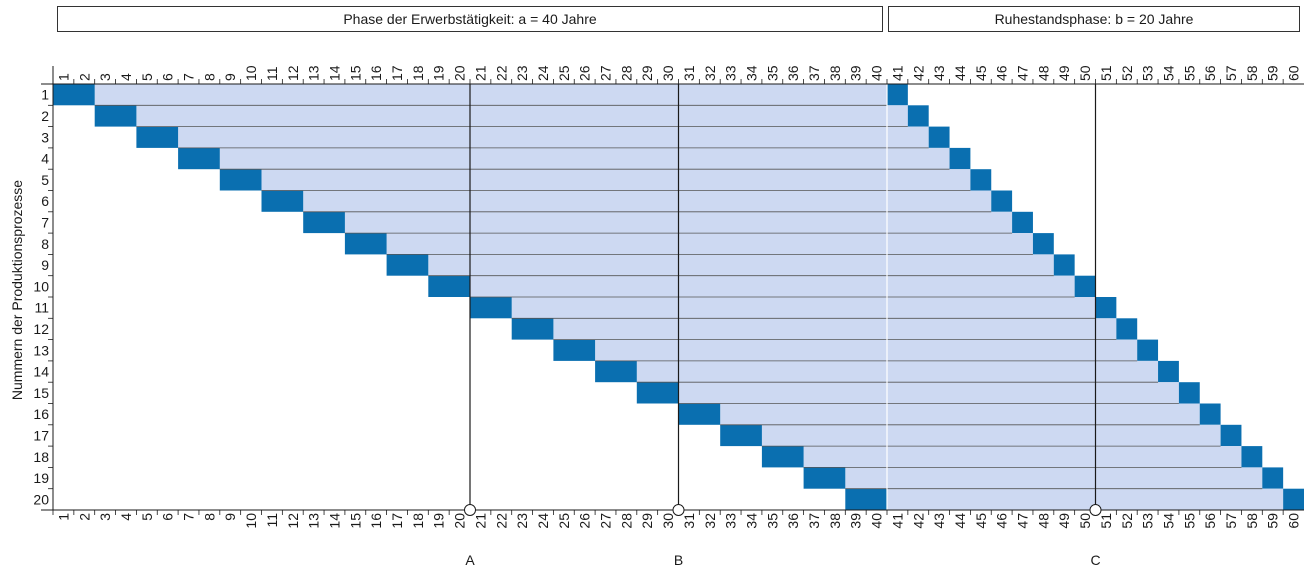  I want to click on bottom-tick-label: 19, so click(439, 521).